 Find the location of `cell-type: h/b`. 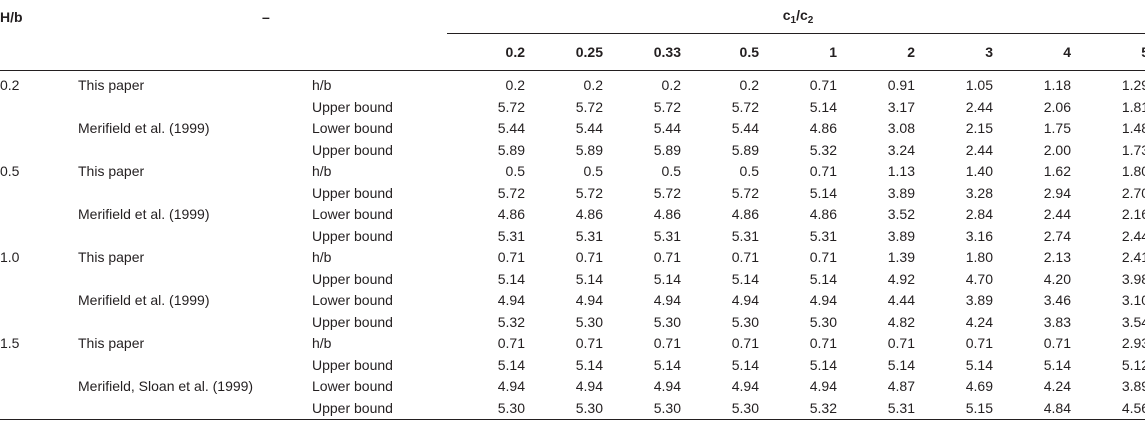

cell-type: h/b is located at coordinates (322, 343).